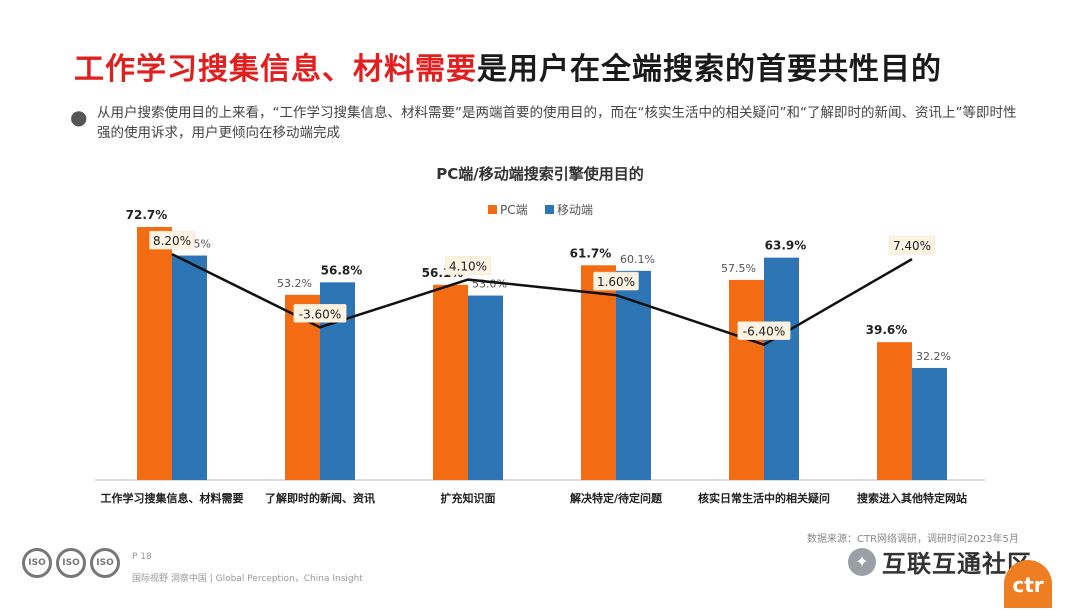  I want to click on page-title: 工作学习搜集信息、材料需要是用户在全端搜索的首要共性目的, so click(508, 66).